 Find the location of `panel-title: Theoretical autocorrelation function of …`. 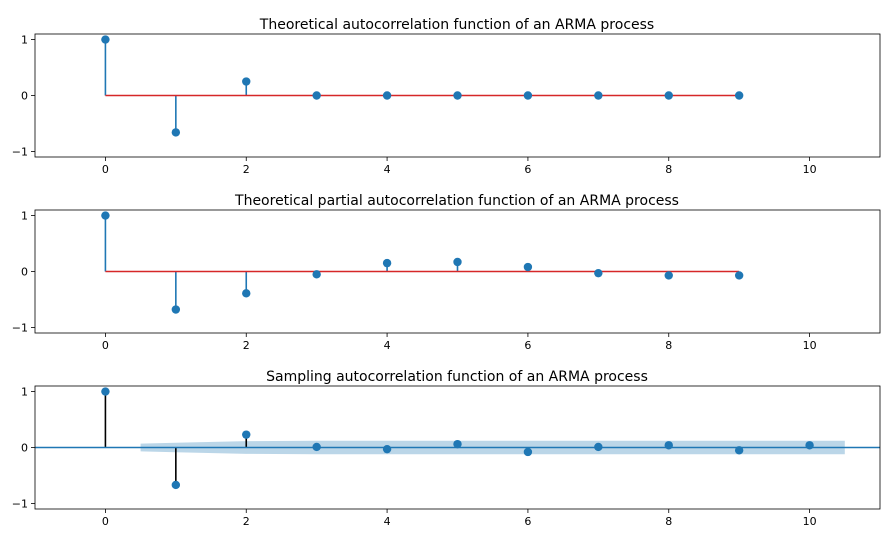

panel-title: Theoretical autocorrelation function of … is located at coordinates (456, 25).